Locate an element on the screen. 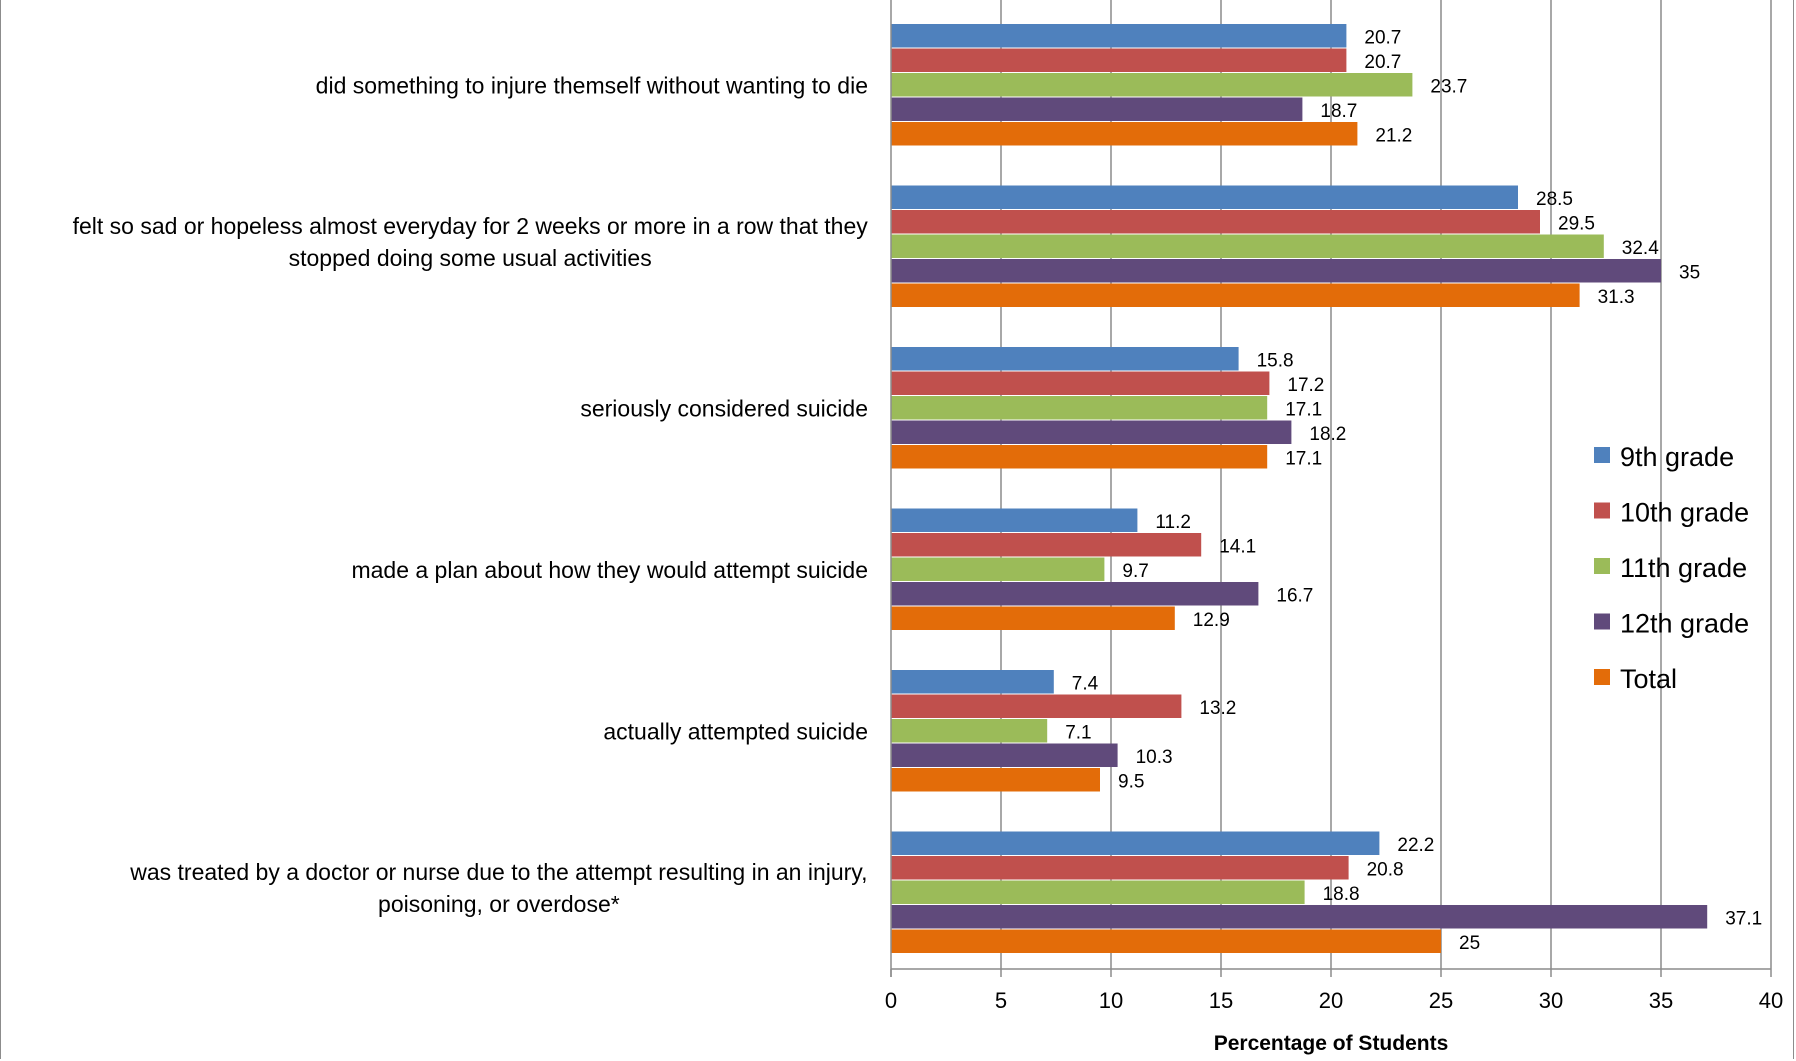  data-label: 28.5 is located at coordinates (1554, 199).